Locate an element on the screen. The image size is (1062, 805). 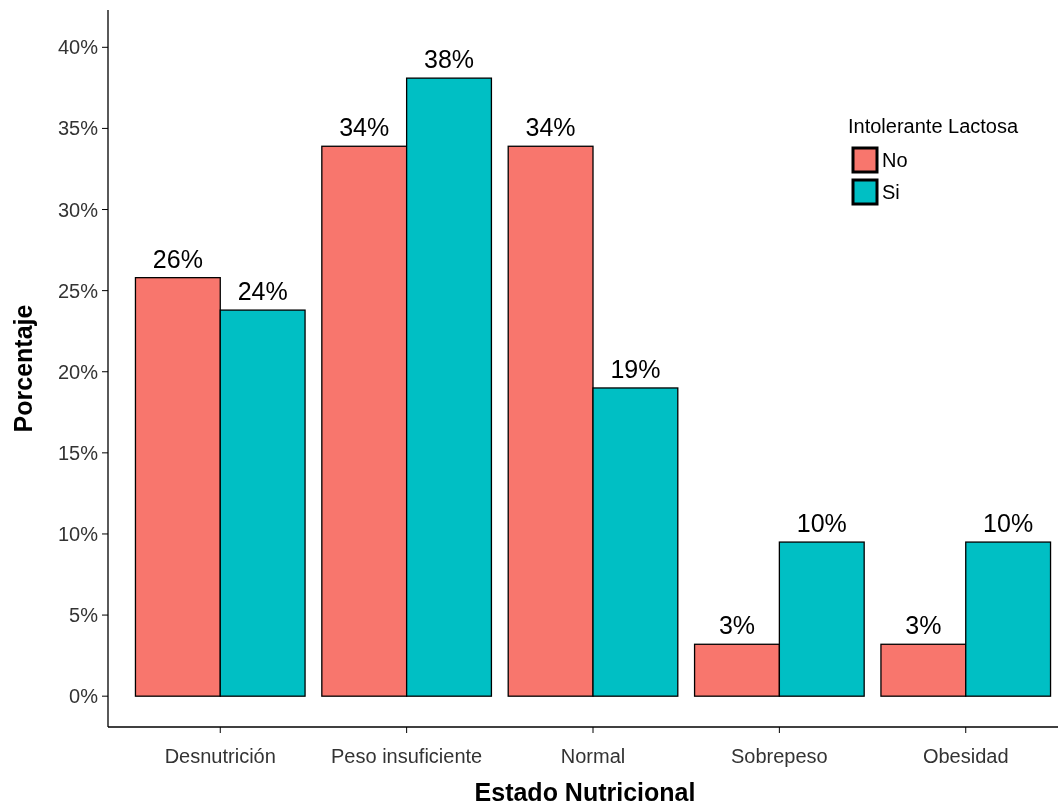
y-tick-label: 40% is located at coordinates (78, 47).